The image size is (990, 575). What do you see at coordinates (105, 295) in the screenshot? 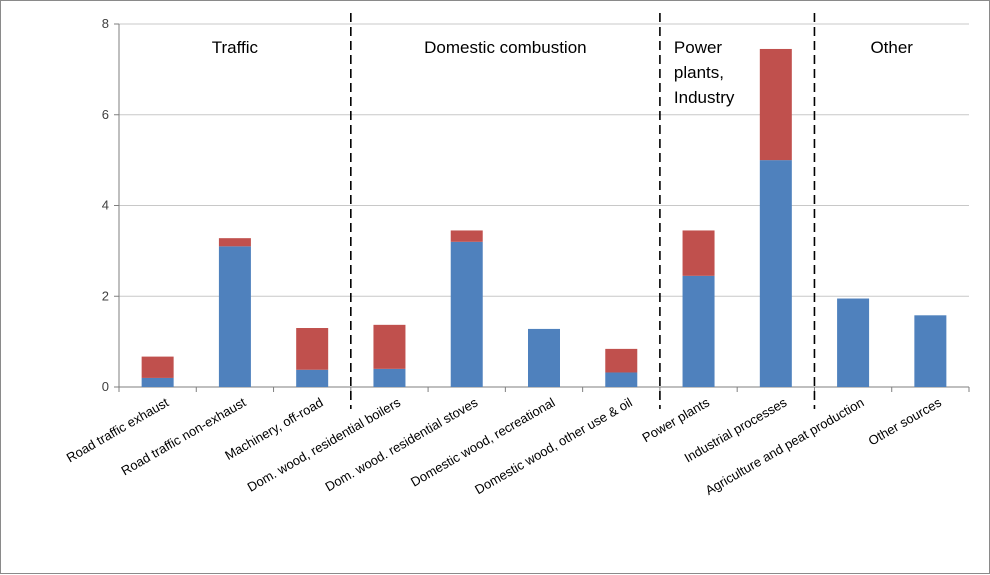
I see `y-tick-label: 2` at bounding box center [105, 295].